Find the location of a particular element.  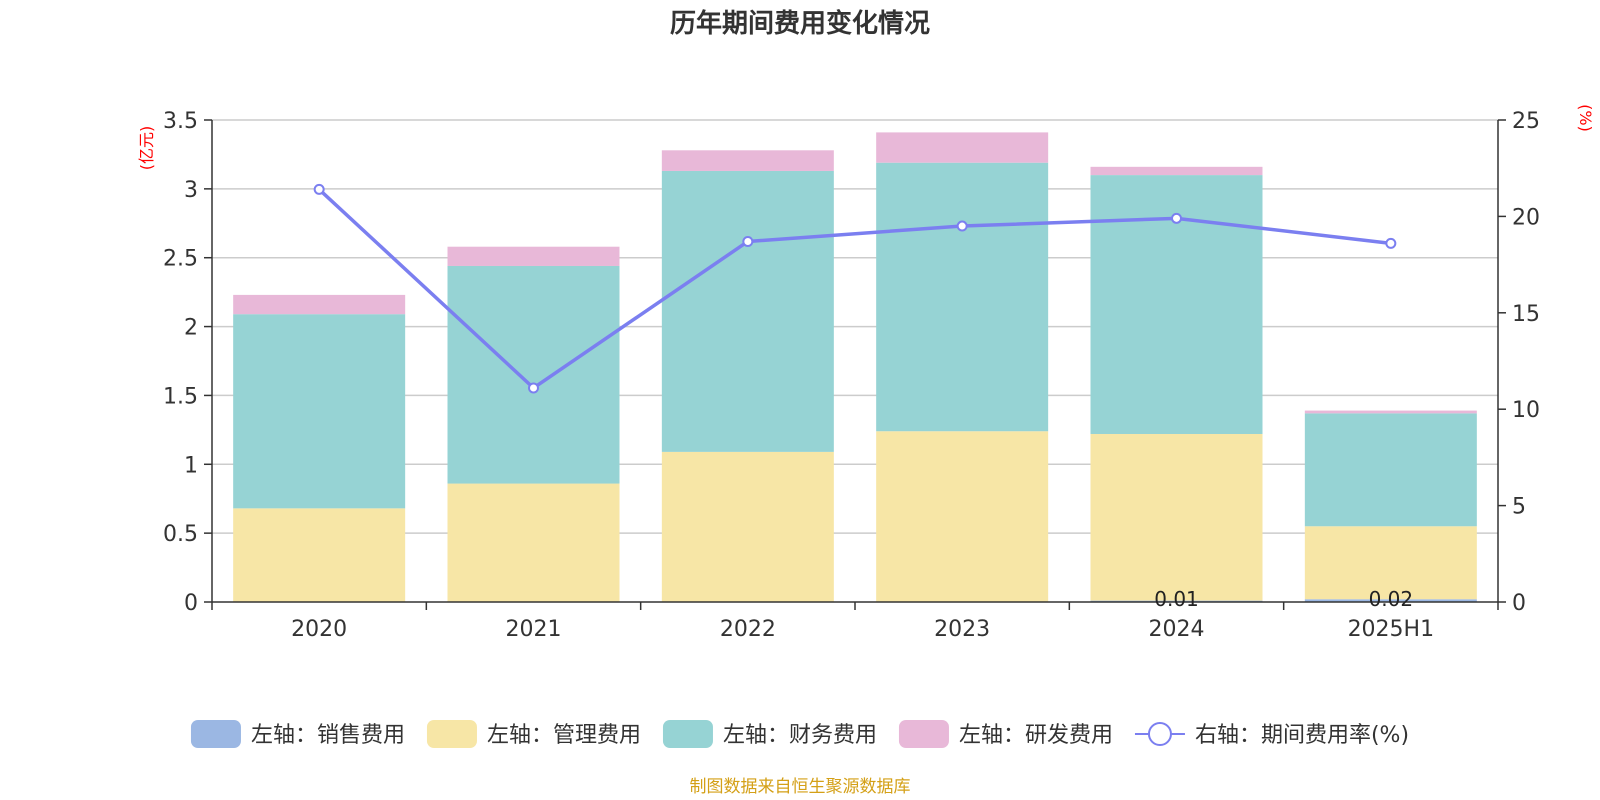

x-tick-label: 2024 is located at coordinates (1177, 629).